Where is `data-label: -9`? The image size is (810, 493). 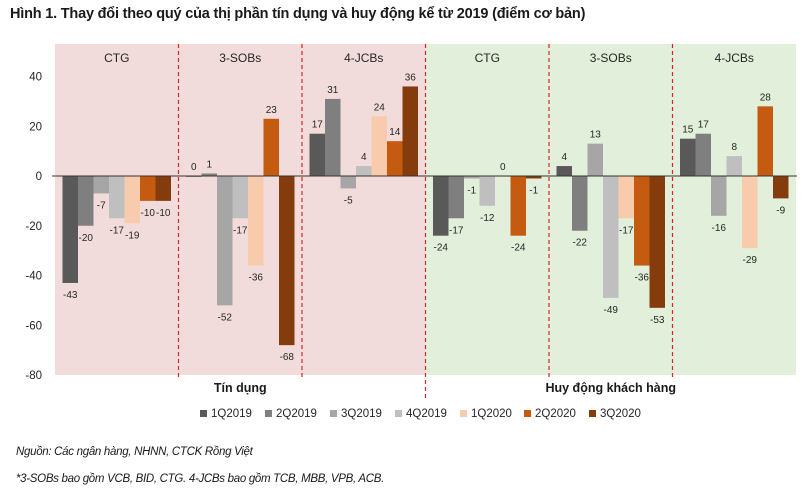 data-label: -9 is located at coordinates (780, 210).